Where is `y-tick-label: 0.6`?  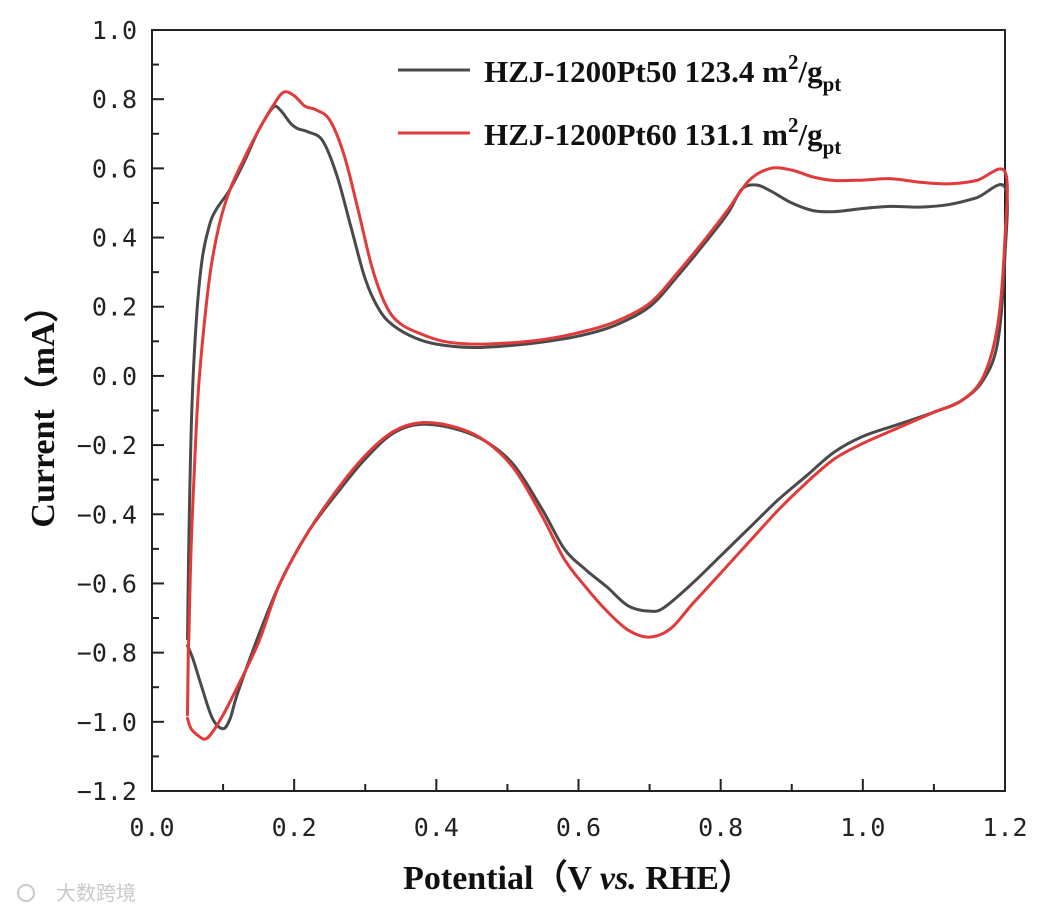 y-tick-label: 0.6 is located at coordinates (114, 168).